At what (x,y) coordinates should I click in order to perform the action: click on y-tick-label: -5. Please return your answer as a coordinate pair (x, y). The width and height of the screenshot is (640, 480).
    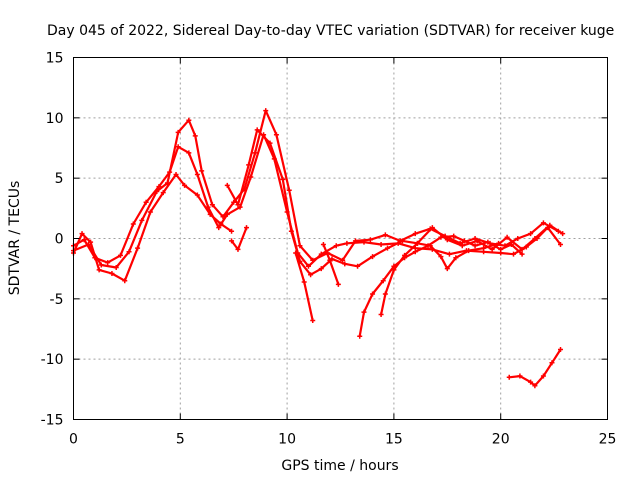
    Looking at the image, I should click on (57, 300).